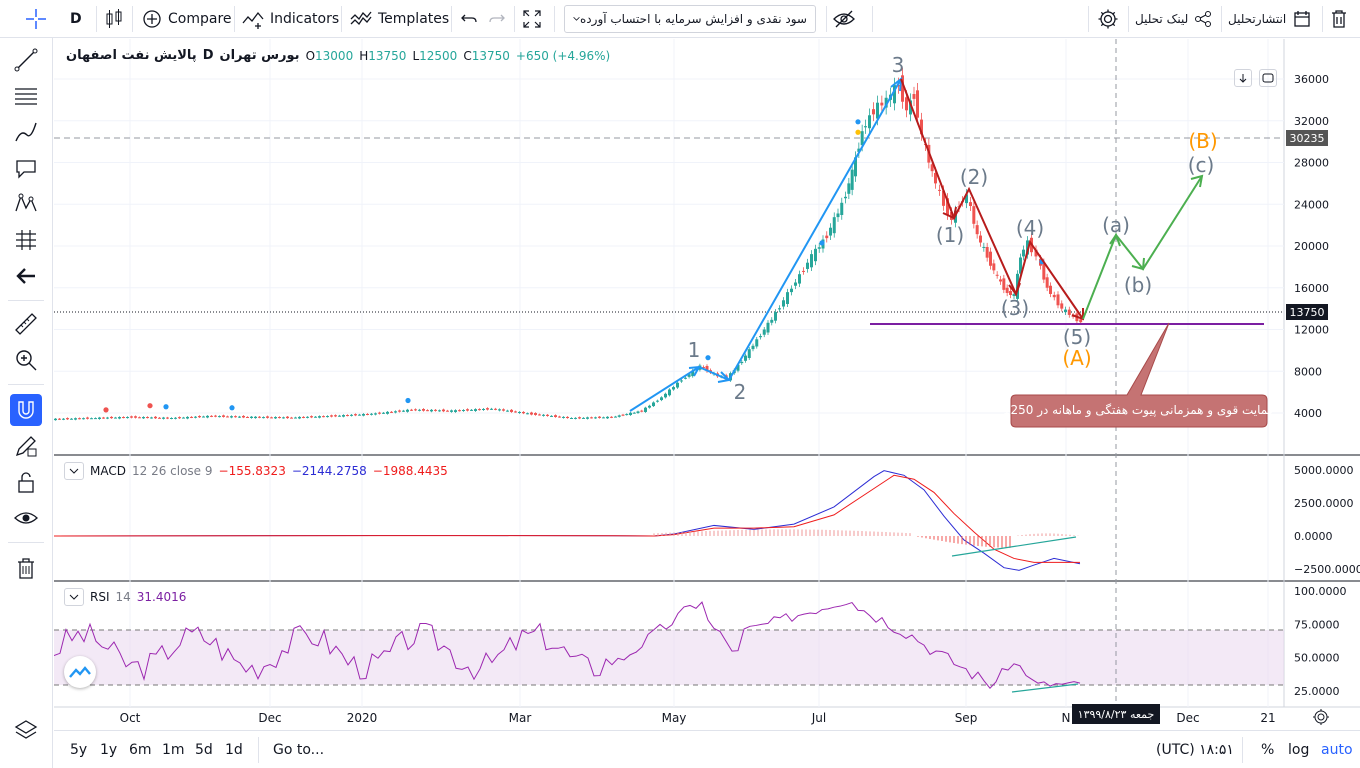 Image resolution: width=1360 pixels, height=768 pixels. What do you see at coordinates (270, 718) in the screenshot?
I see `time-axis-label: Dec` at bounding box center [270, 718].